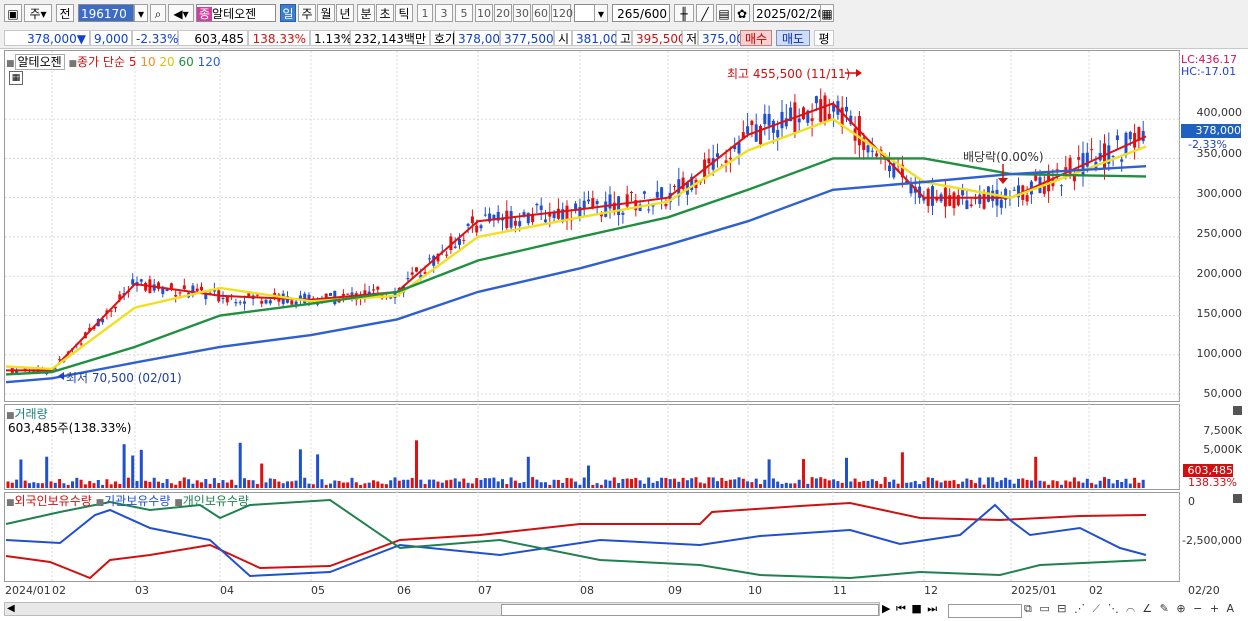 The width and height of the screenshot is (1248, 621). Describe the element at coordinates (503, 13) in the screenshot. I see `interval-20: 20` at that location.